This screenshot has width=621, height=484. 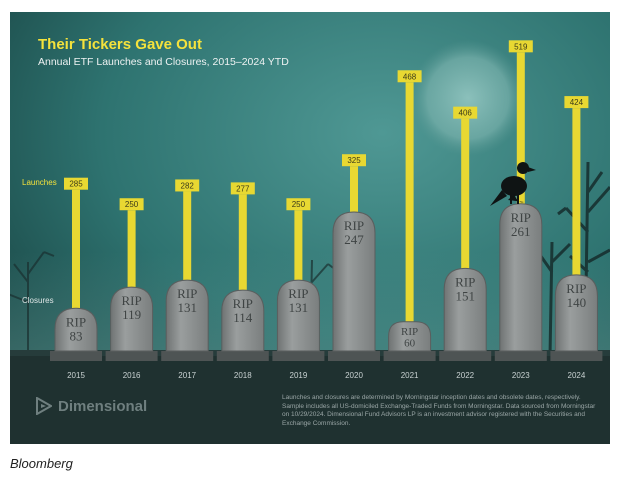 What do you see at coordinates (576, 232) in the screenshot?
I see `launch-bar-2024` at bounding box center [576, 232].